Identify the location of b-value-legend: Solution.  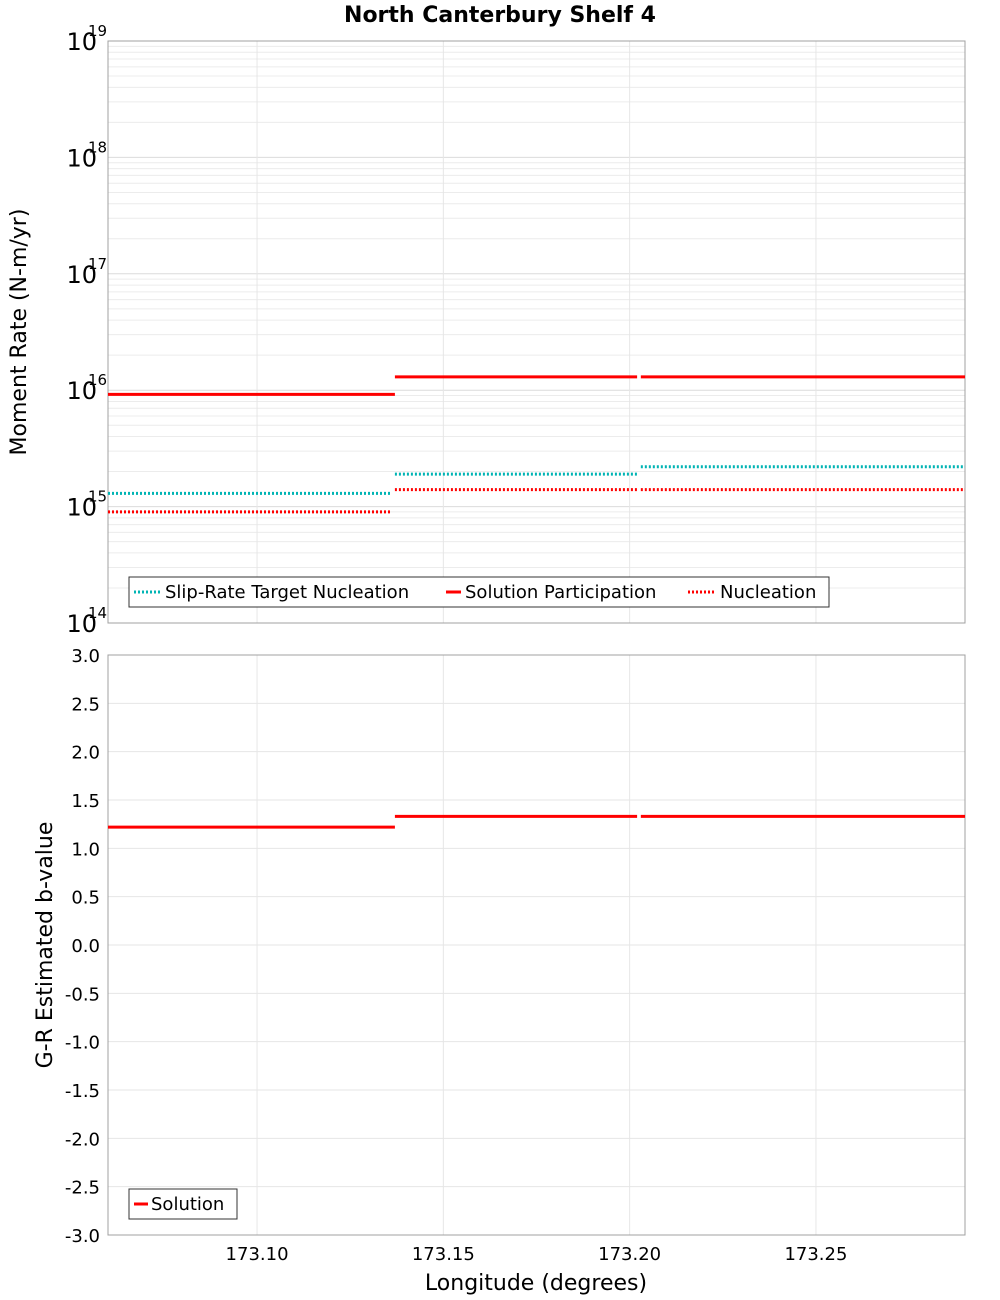
(183, 1204).